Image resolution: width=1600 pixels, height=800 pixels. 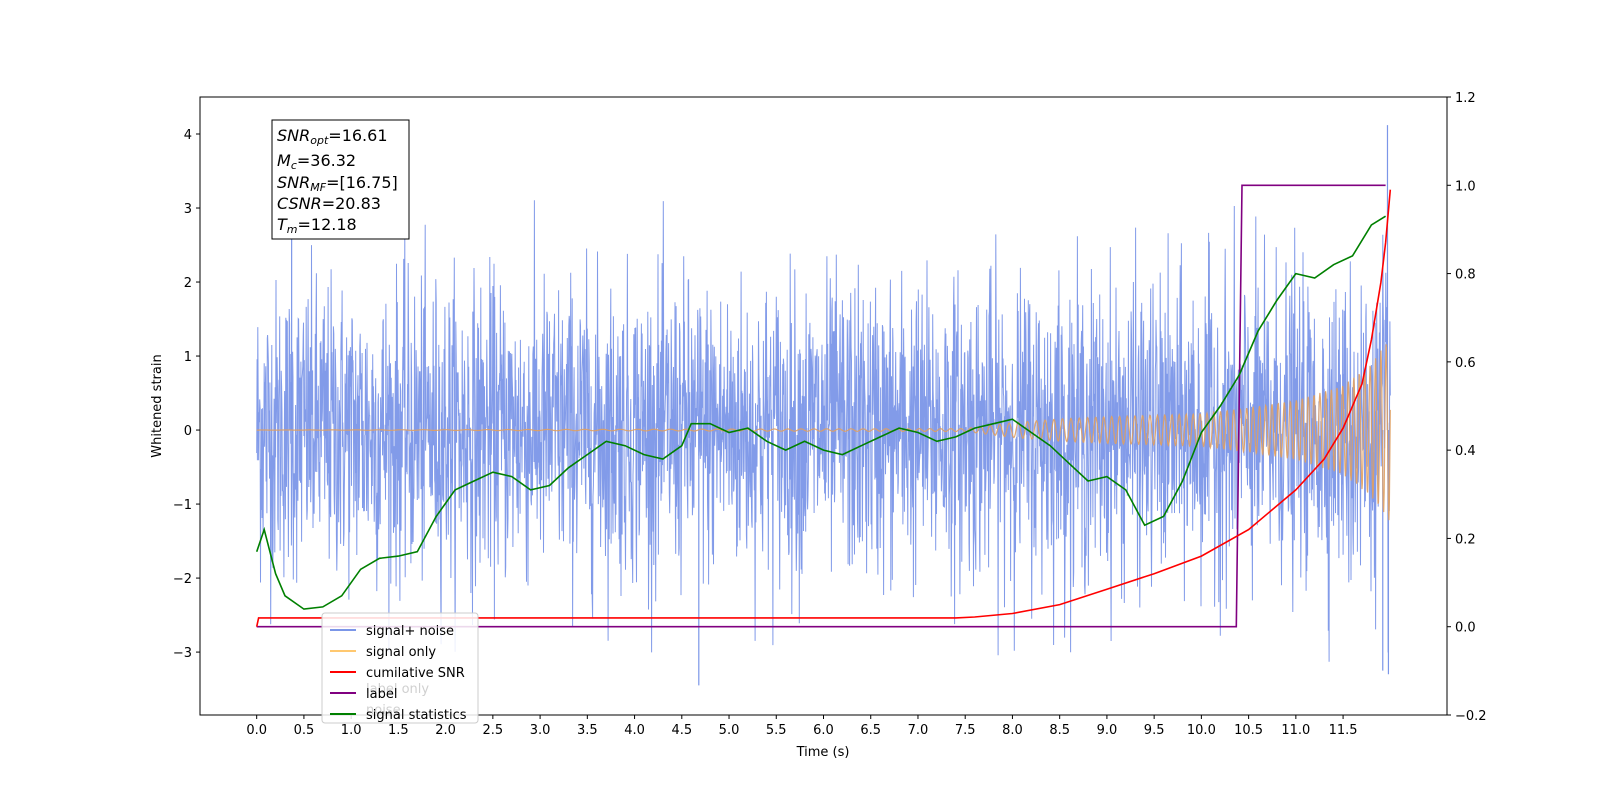 I want to click on x-tick-label: 3.0, so click(x=540, y=730).